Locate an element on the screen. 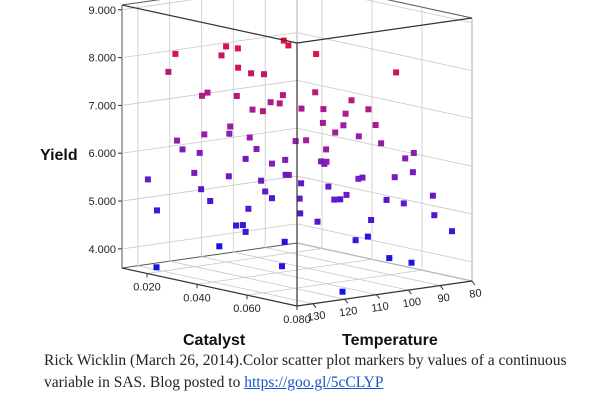 The image size is (592, 414). y-tick-label: 80 is located at coordinates (476, 294).